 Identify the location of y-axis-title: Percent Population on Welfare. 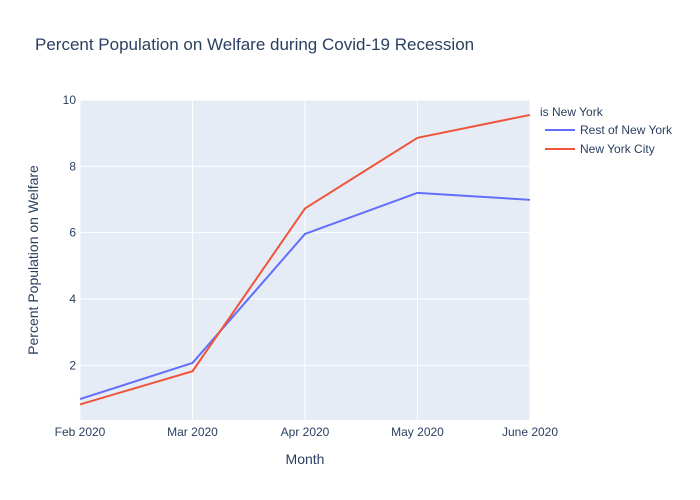
(33, 260).